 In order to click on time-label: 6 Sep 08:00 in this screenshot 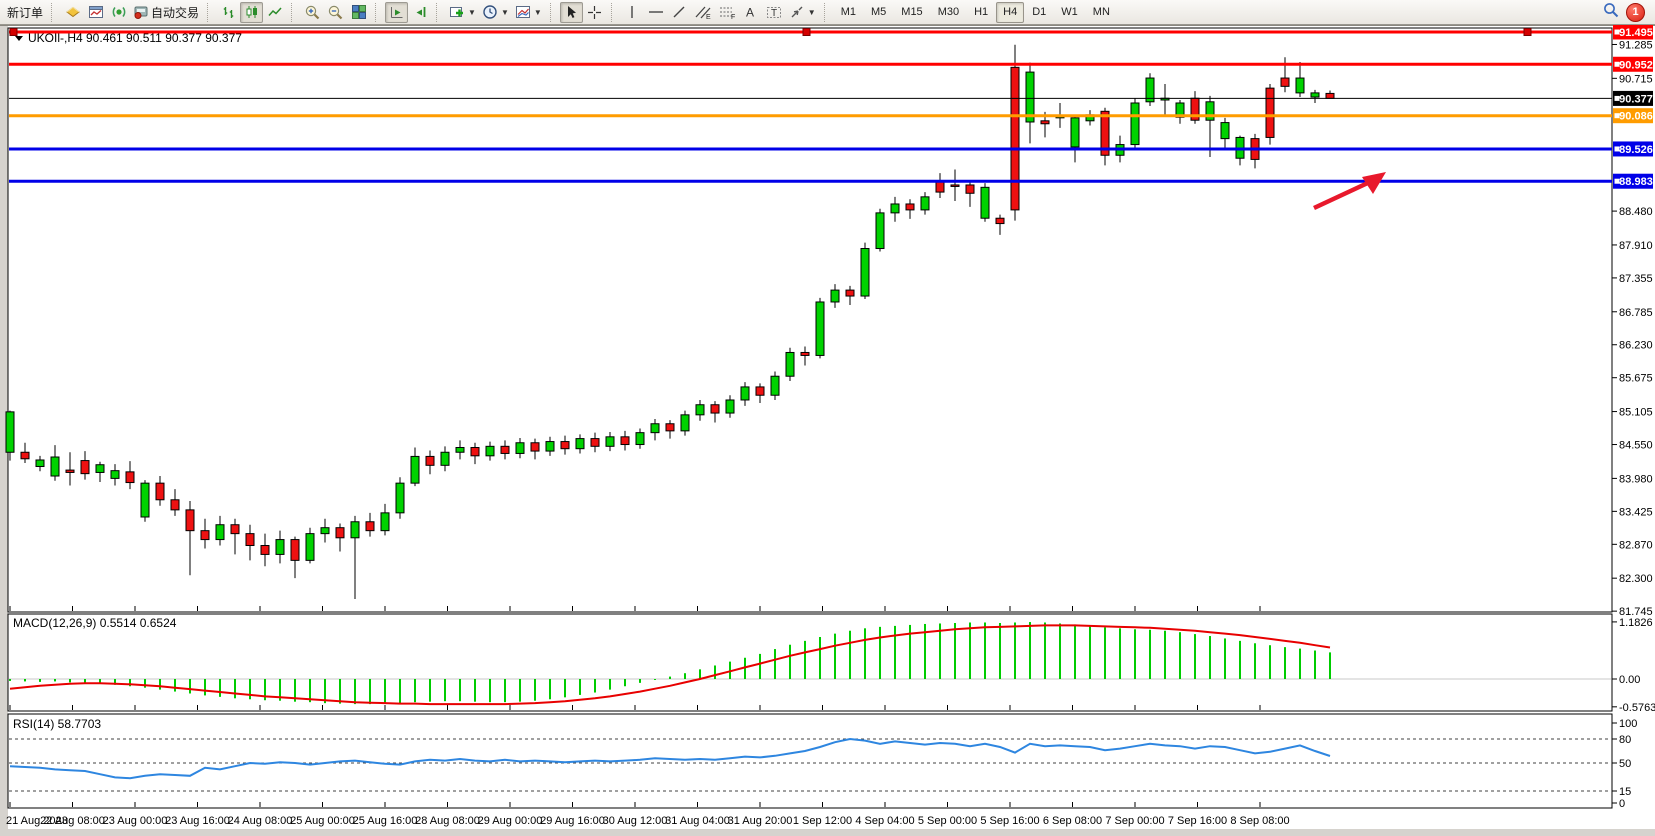, I will do `click(1072, 821)`.